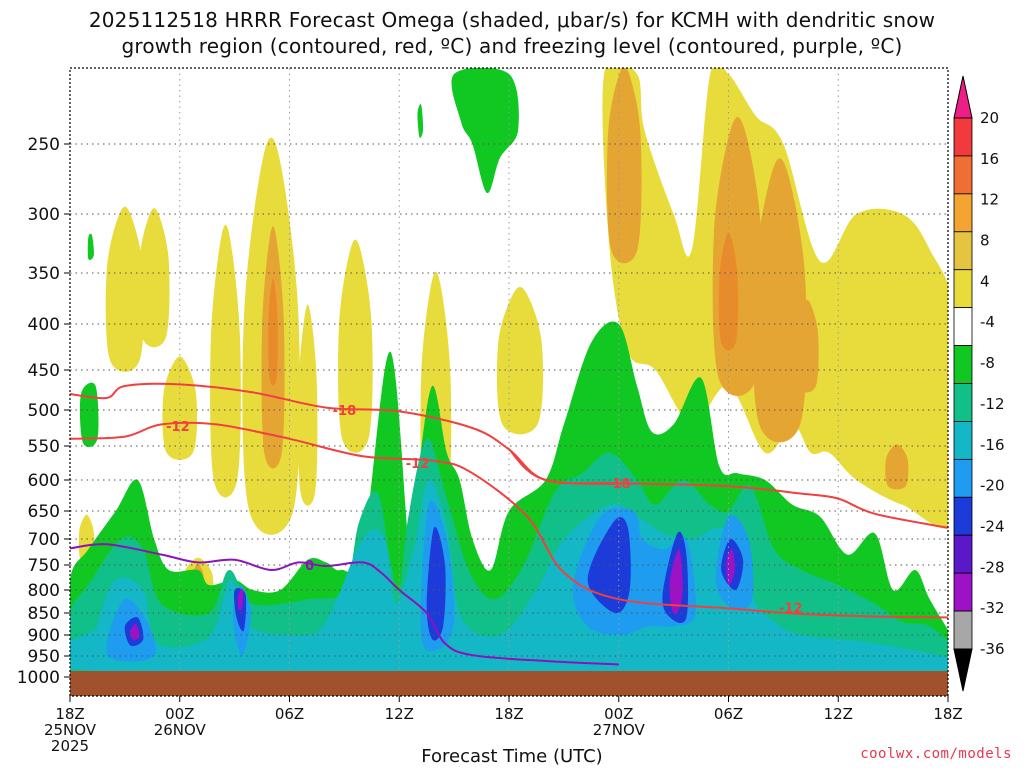 The height and width of the screenshot is (768, 1024). I want to click on y-tick-label: 250, so click(44, 145).